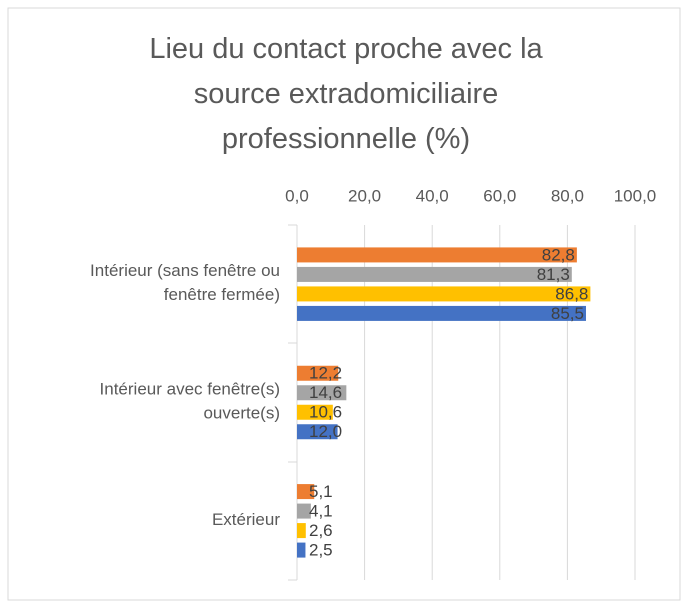 This screenshot has width=688, height=609. I want to click on x-tick-label: 0,0, so click(297, 195).